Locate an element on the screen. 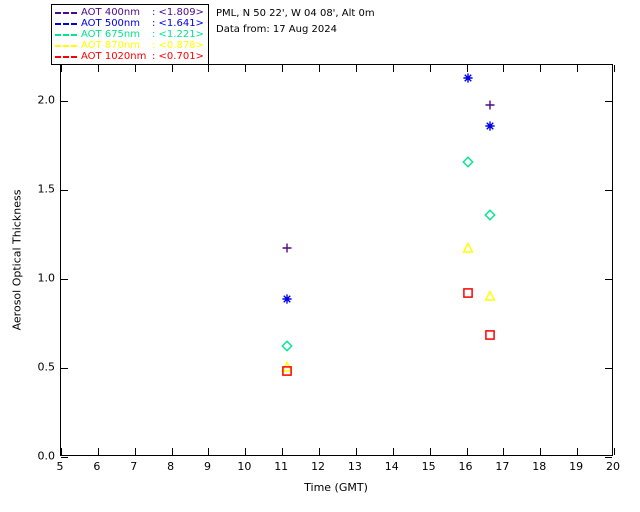 This screenshot has width=640, height=512. y-axis-title: Aerosol Optical Thickness is located at coordinates (17, 260).